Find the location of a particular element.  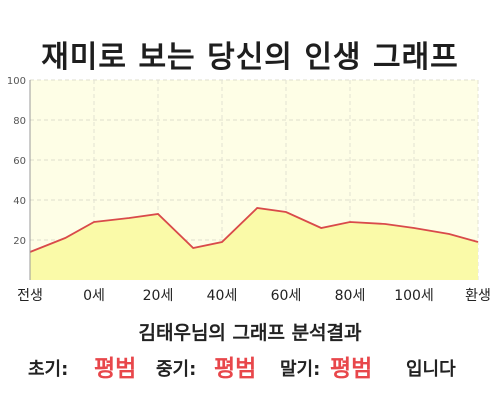

series-line is located at coordinates (254, 230).